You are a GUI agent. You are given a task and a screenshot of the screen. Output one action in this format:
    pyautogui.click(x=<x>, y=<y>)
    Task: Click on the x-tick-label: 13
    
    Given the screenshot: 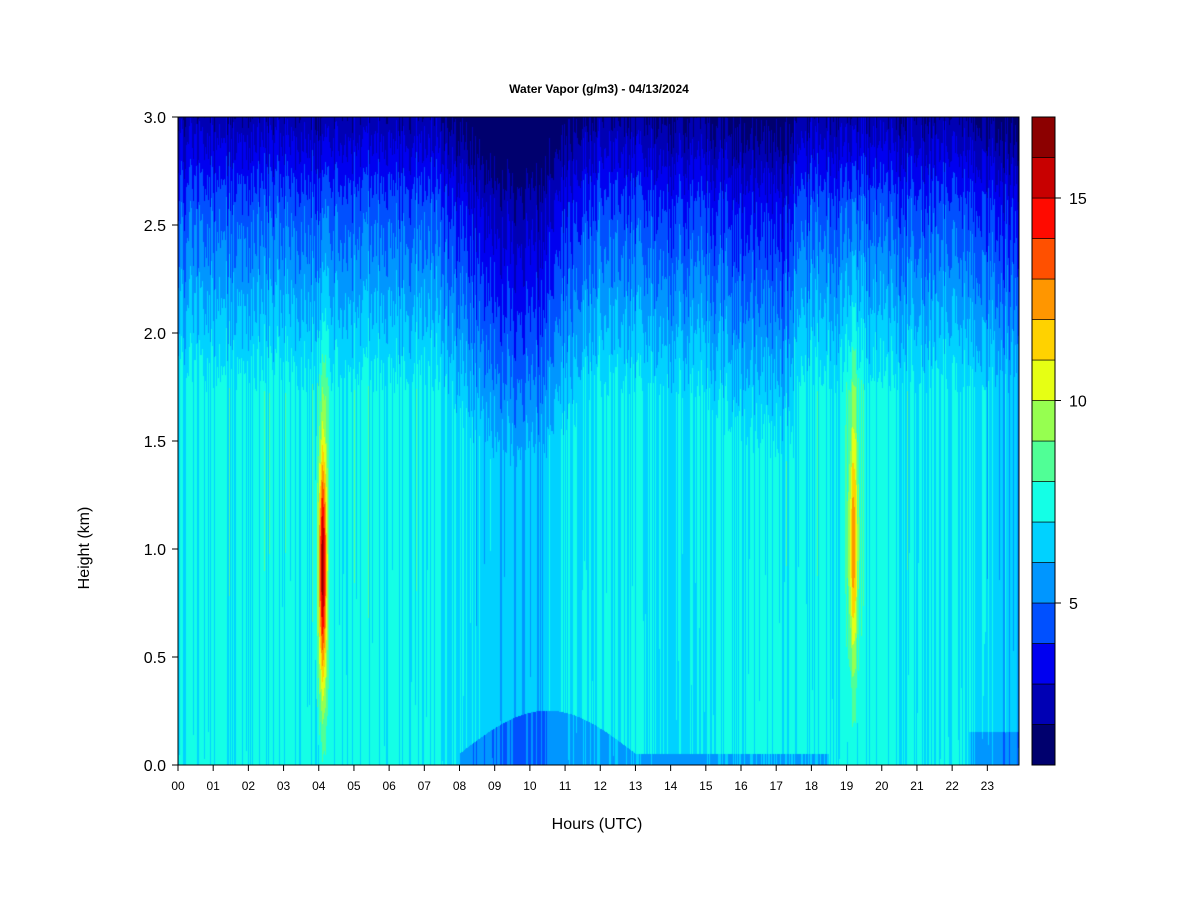 What is the action you would take?
    pyautogui.click(x=636, y=786)
    